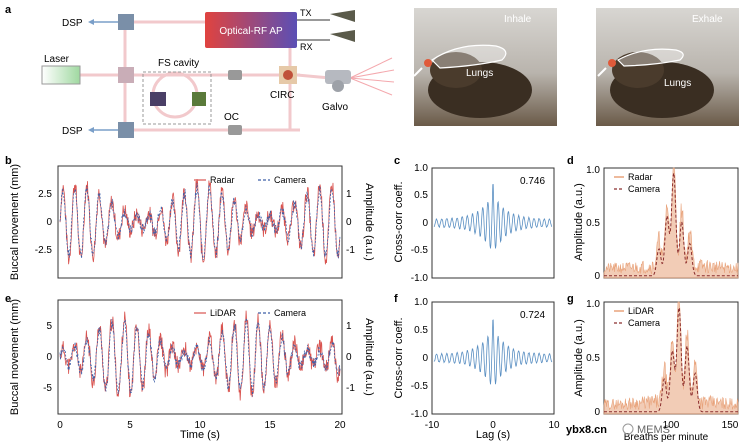  What do you see at coordinates (349, 194) in the screenshot?
I see `ytick-right-b-0: 1` at bounding box center [349, 194].